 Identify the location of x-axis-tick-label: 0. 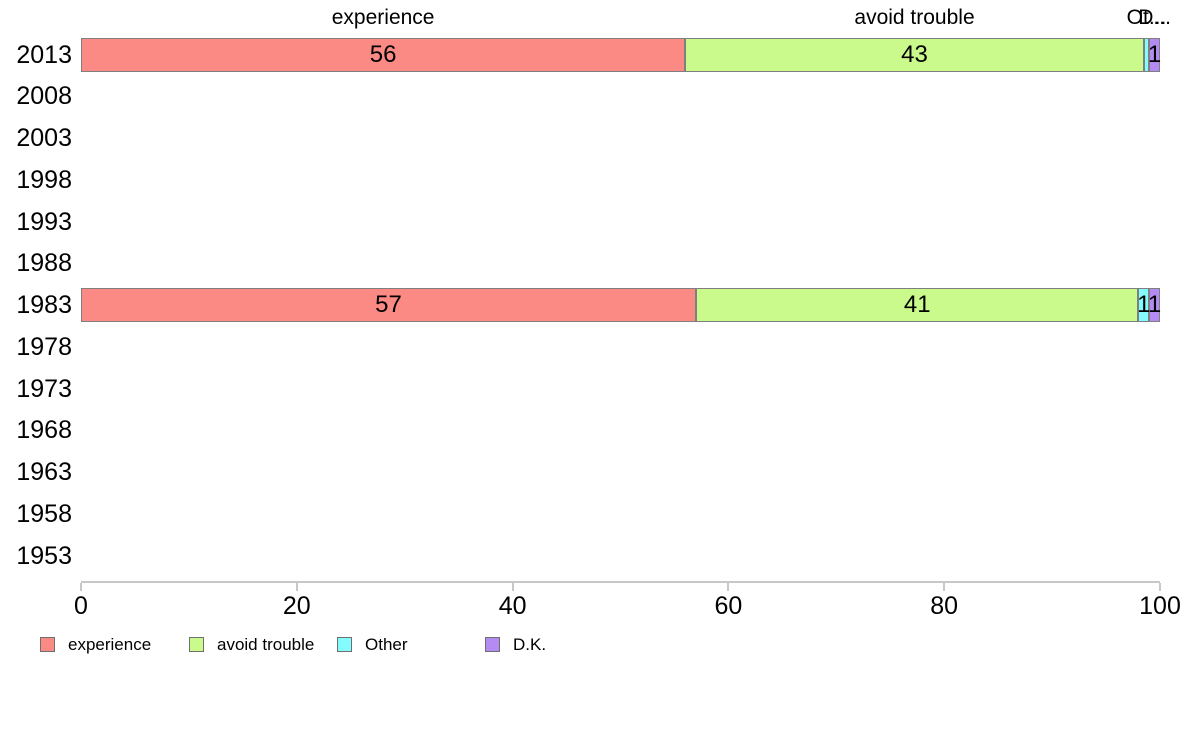
(81, 606).